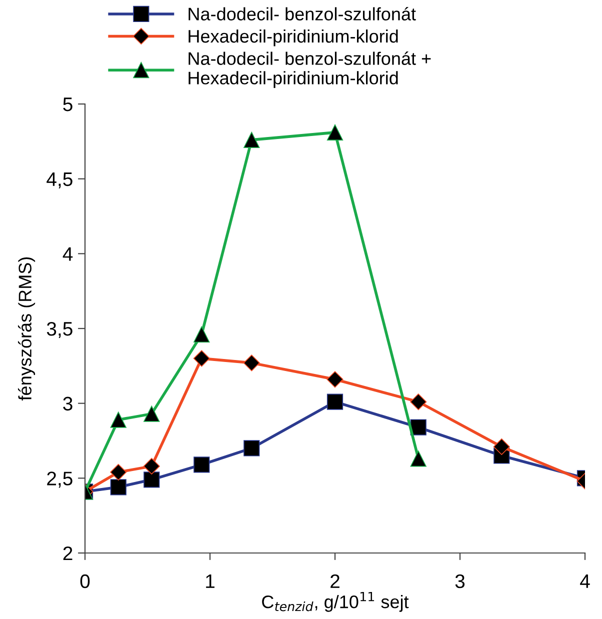  What do you see at coordinates (59, 330) in the screenshot?
I see `y-tick-label: 3,5` at bounding box center [59, 330].